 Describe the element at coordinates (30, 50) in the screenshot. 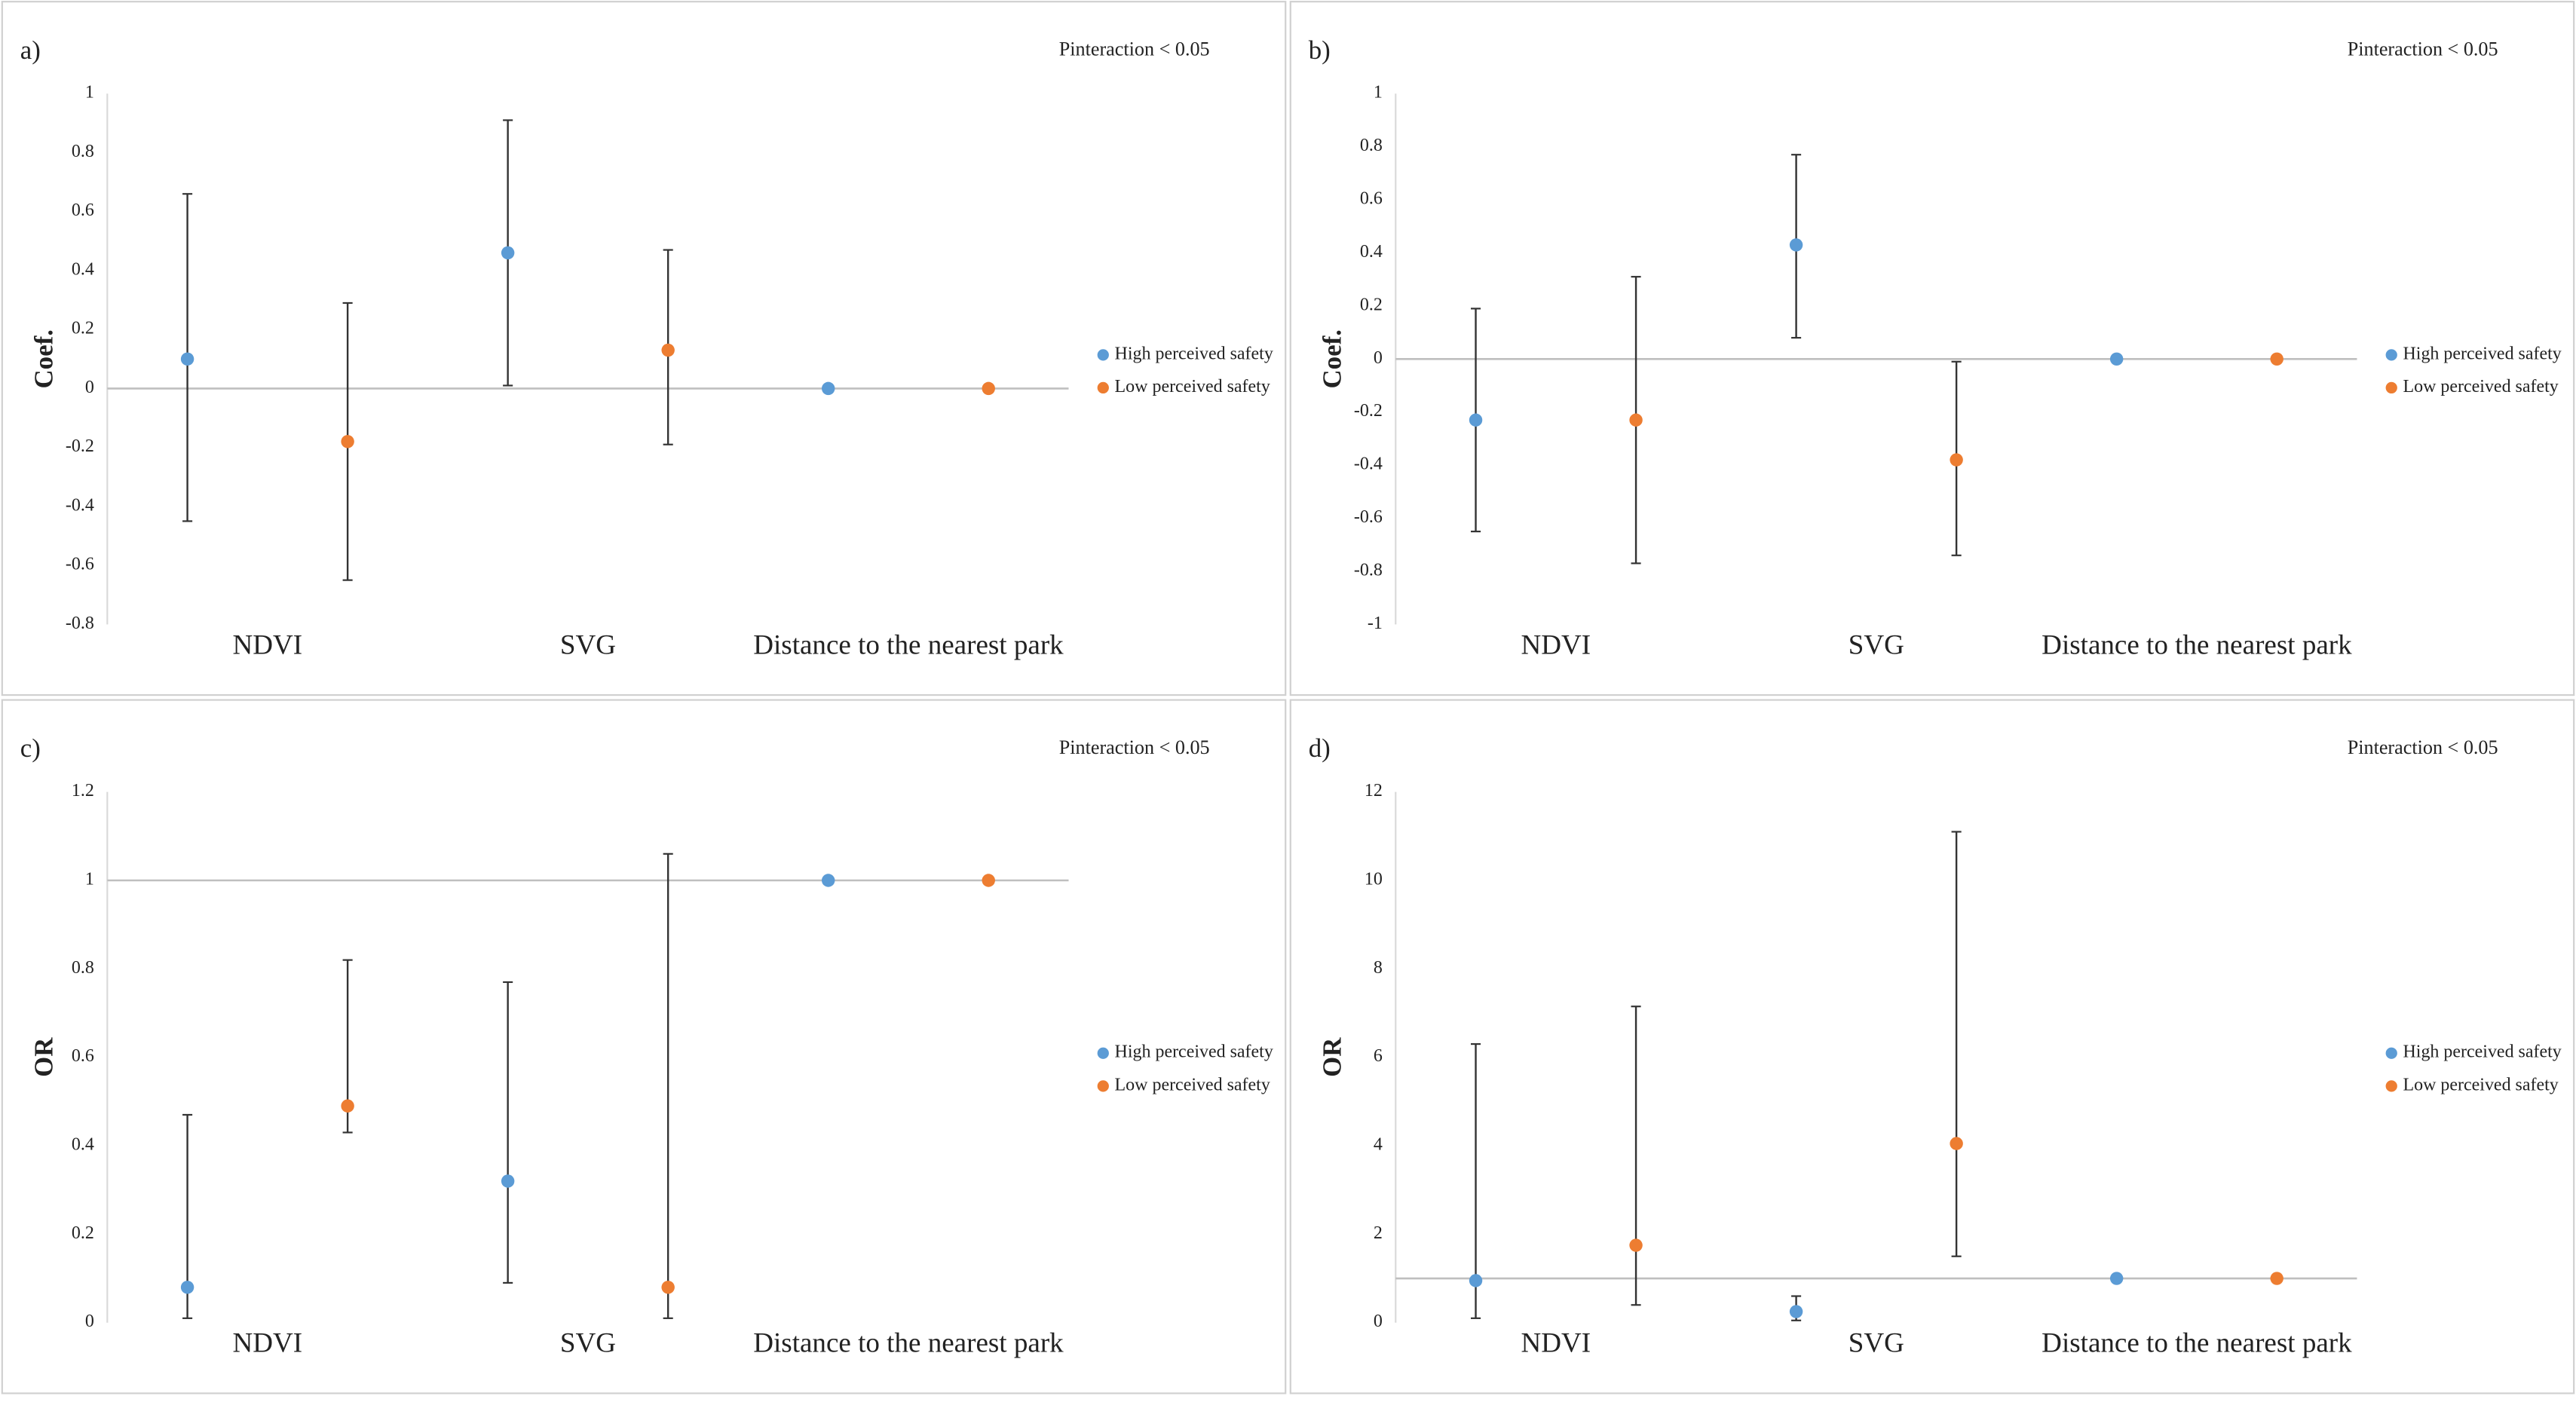

I see `panel-label: a)` at that location.